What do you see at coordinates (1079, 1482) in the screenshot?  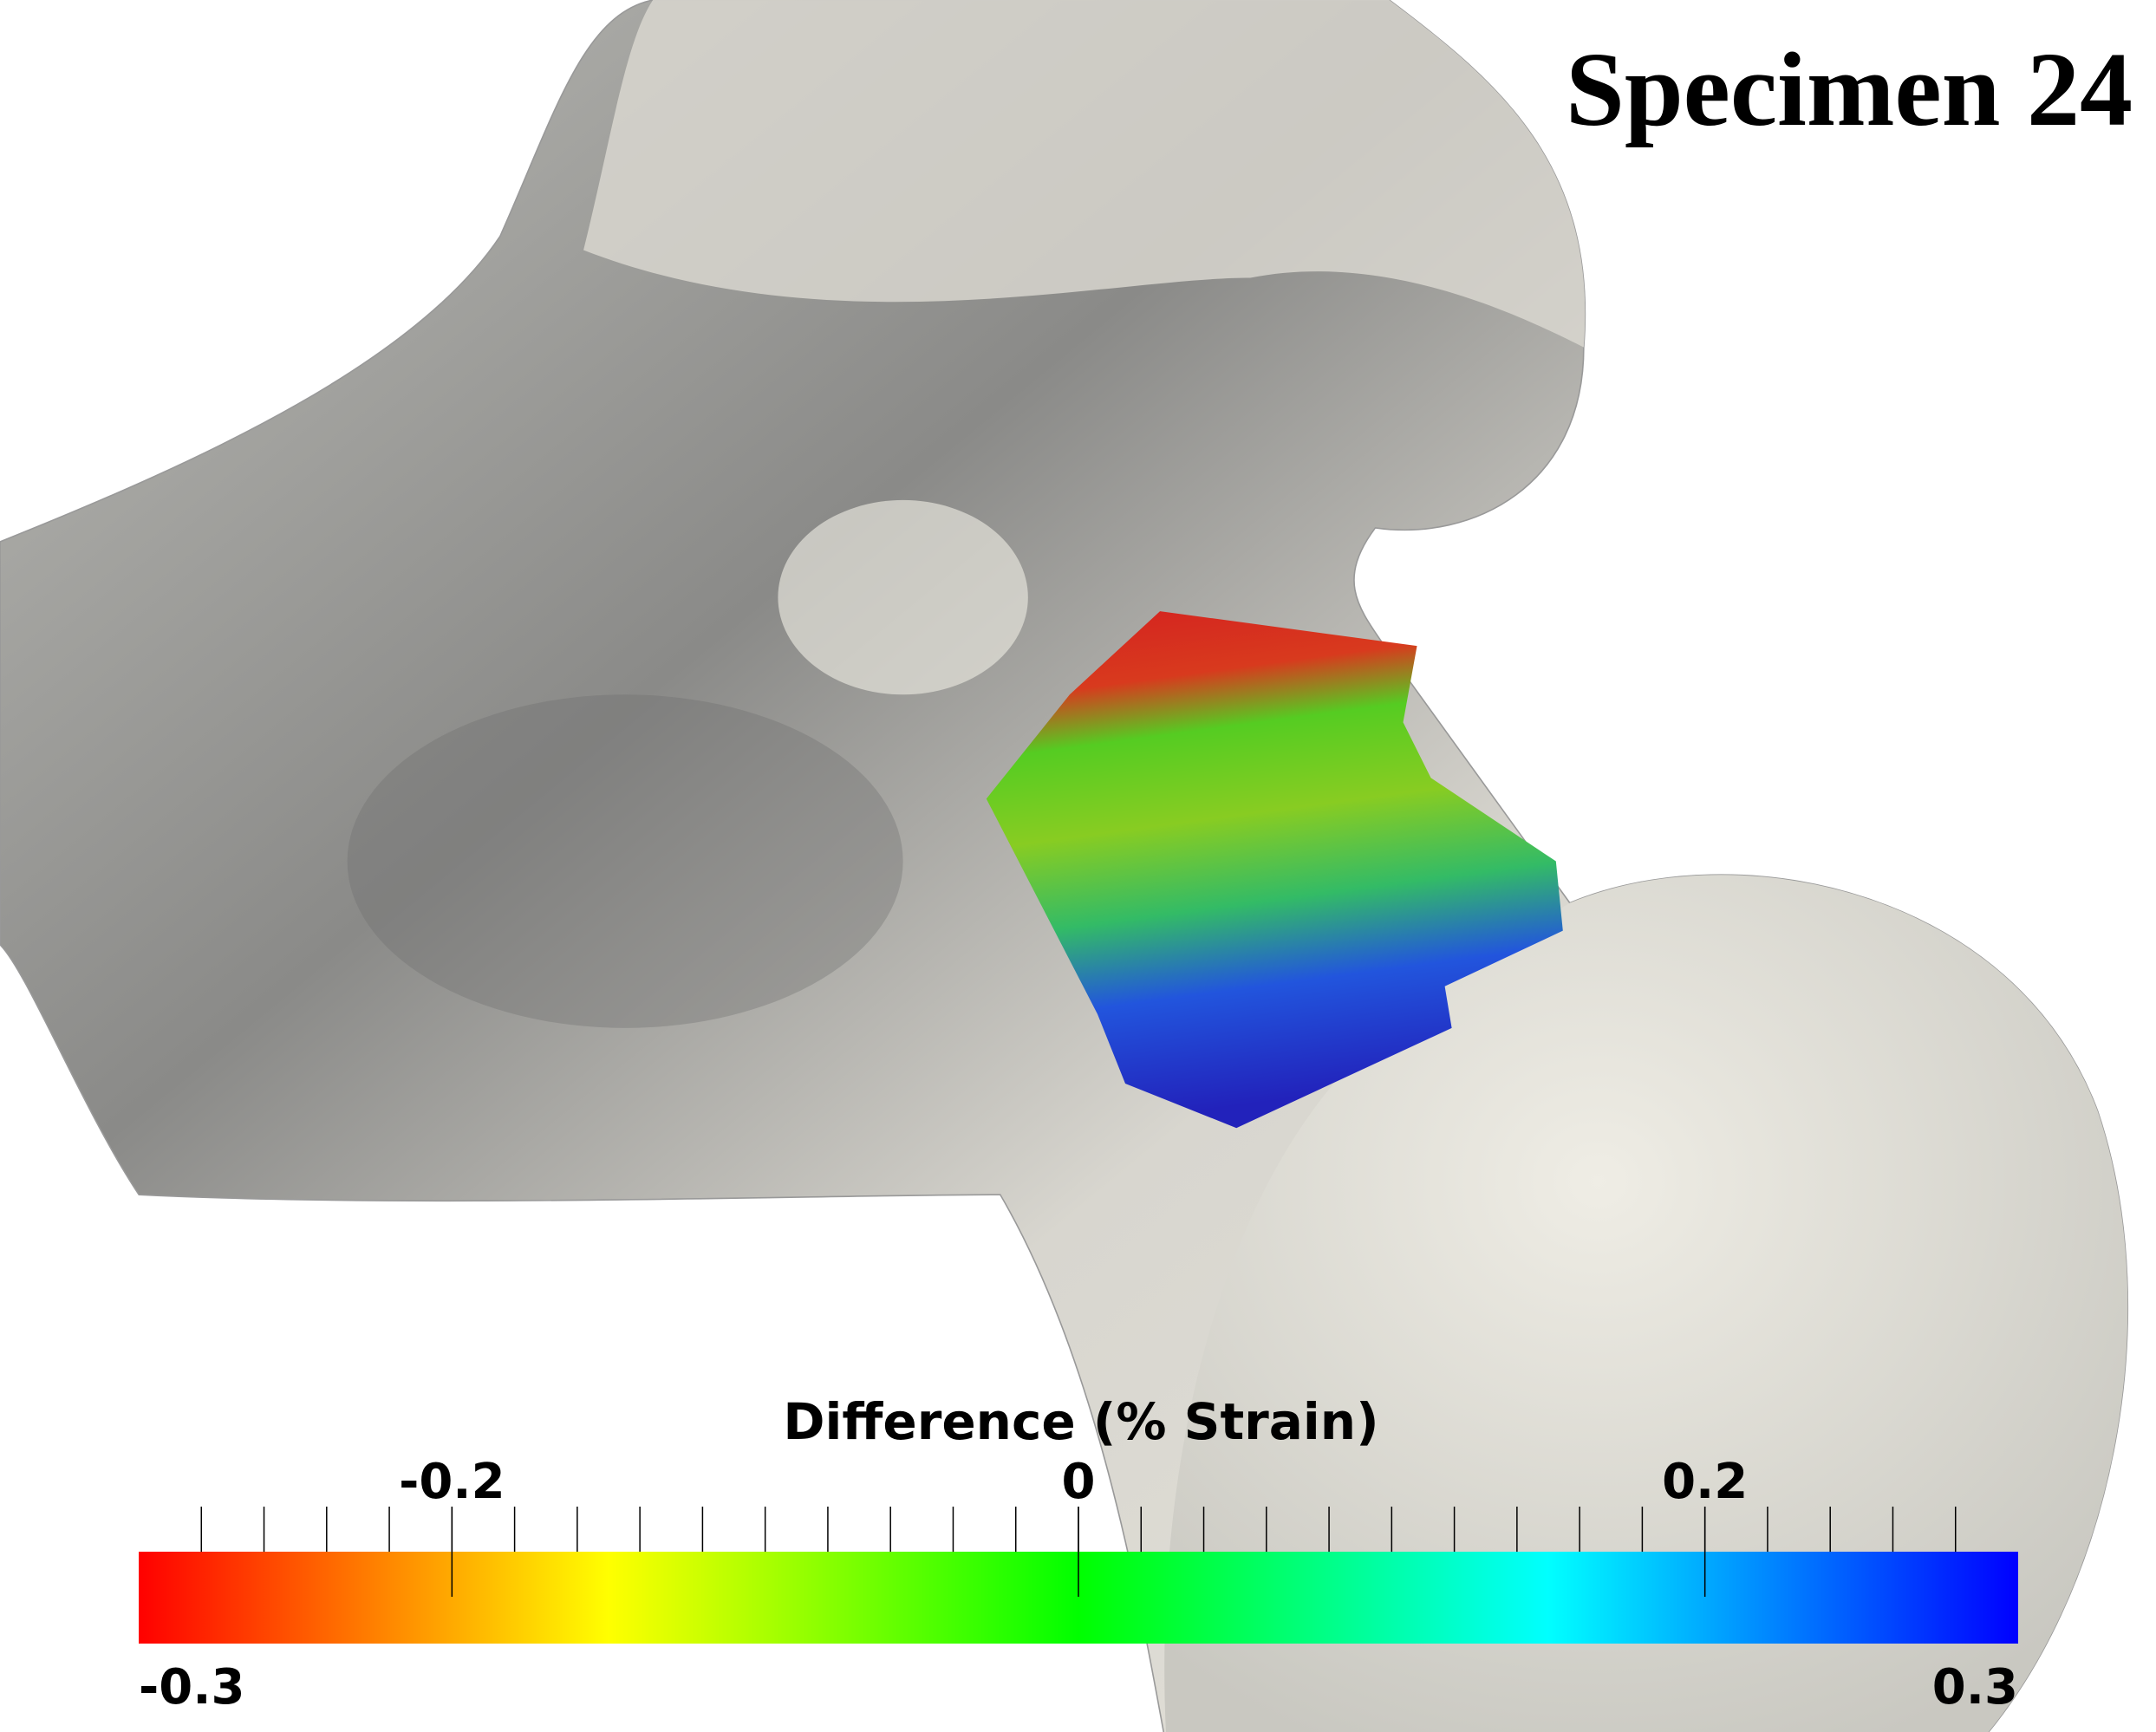 I see `tick-label: 0` at bounding box center [1079, 1482].